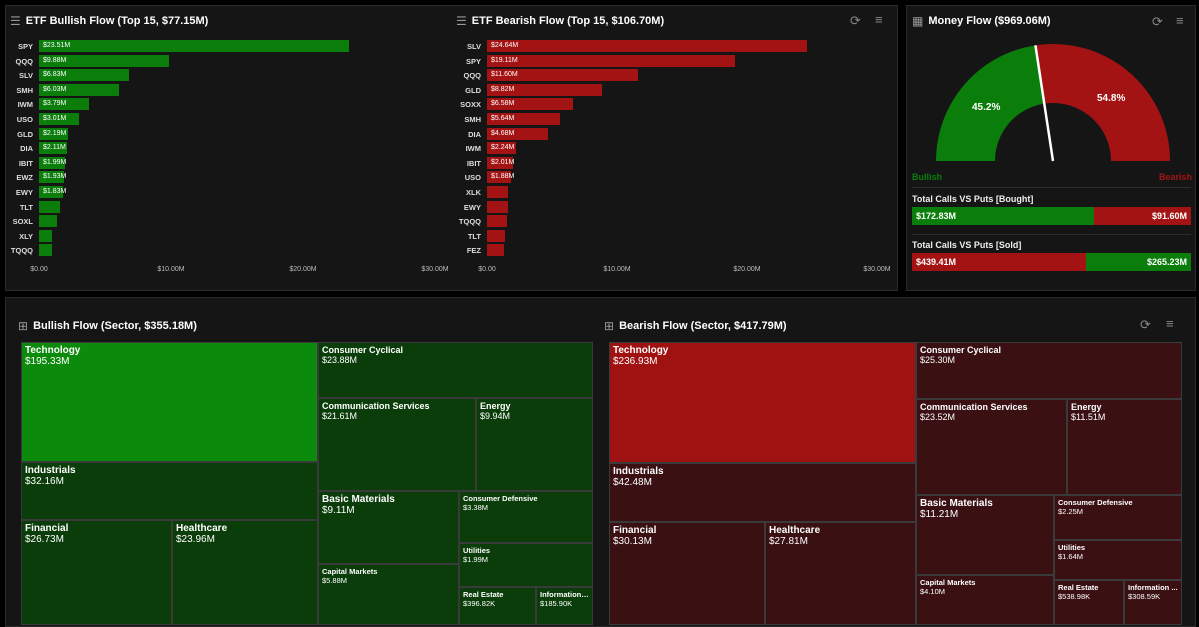 Image resolution: width=1199 pixels, height=627 pixels. I want to click on tile-value: $23.96M, so click(195, 539).